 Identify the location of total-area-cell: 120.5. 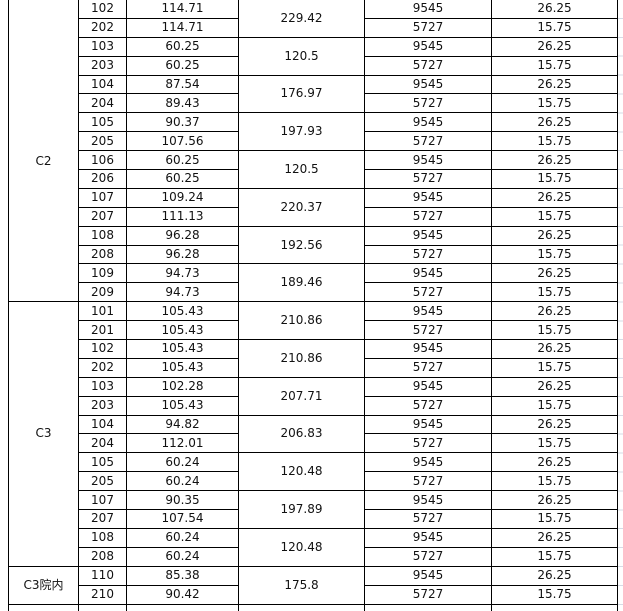
(301, 56).